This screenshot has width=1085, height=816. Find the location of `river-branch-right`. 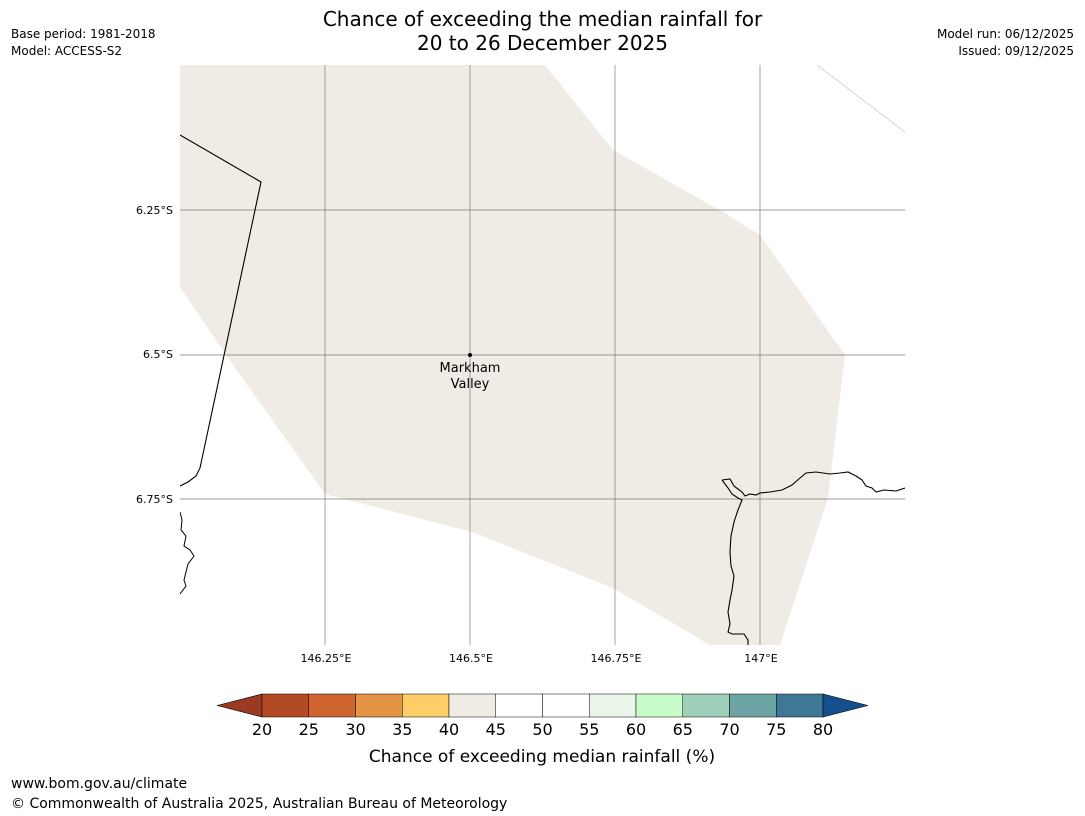

river-branch-right is located at coordinates (735, 562).